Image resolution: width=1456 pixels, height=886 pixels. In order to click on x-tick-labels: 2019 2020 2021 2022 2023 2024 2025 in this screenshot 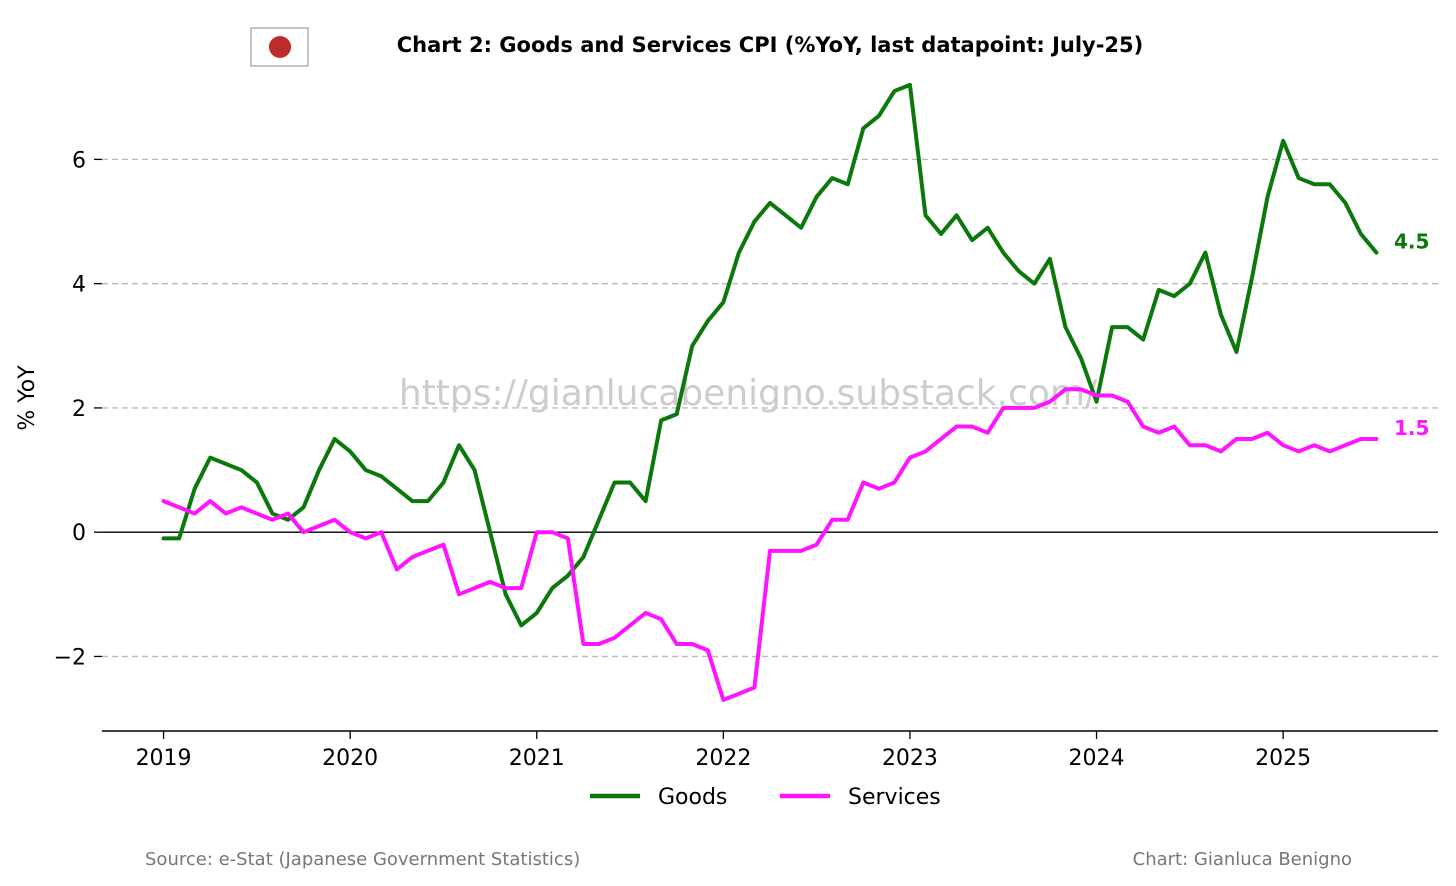, I will do `click(723, 751)`.